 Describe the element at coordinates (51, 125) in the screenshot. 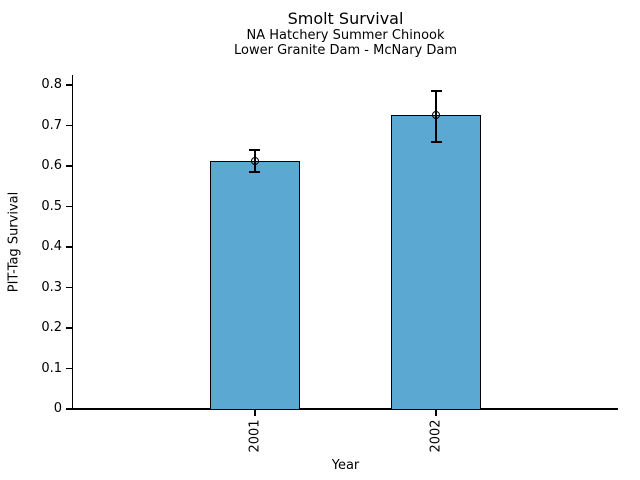

I see `y-tick-label: 0.7` at that location.